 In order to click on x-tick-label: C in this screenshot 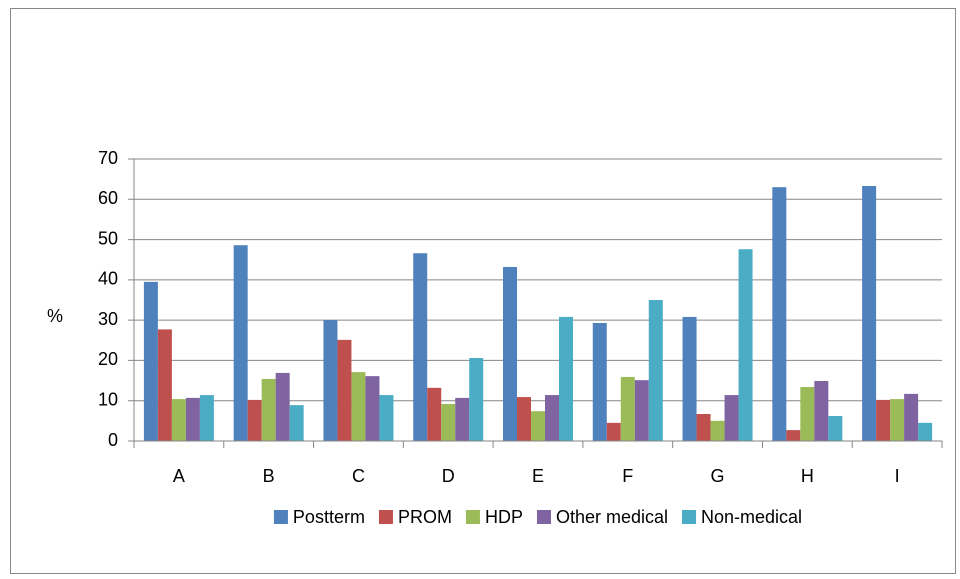, I will do `click(358, 476)`.